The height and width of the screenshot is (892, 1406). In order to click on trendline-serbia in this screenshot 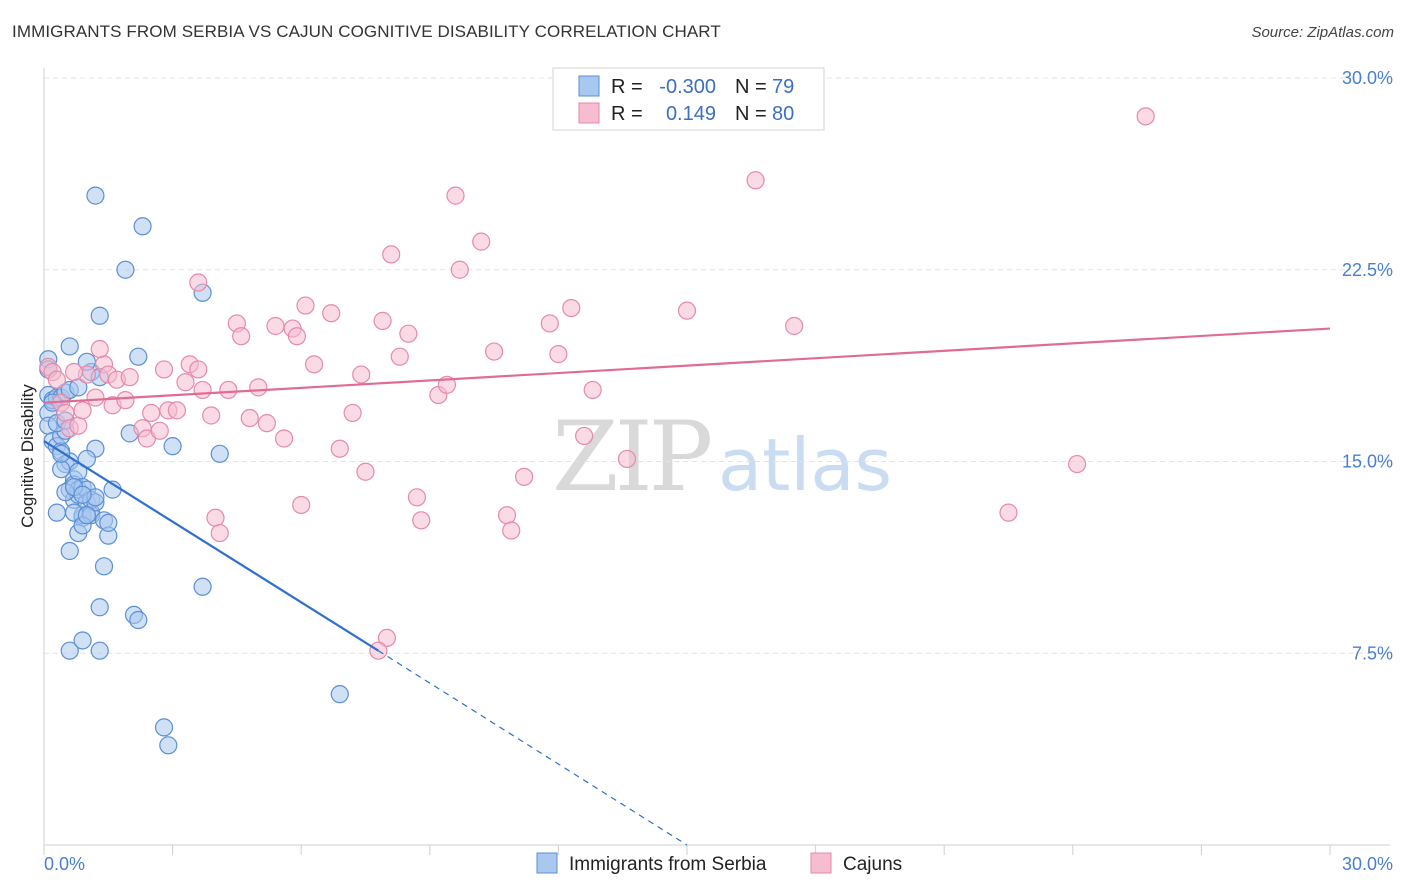, I will do `click(211, 546)`.